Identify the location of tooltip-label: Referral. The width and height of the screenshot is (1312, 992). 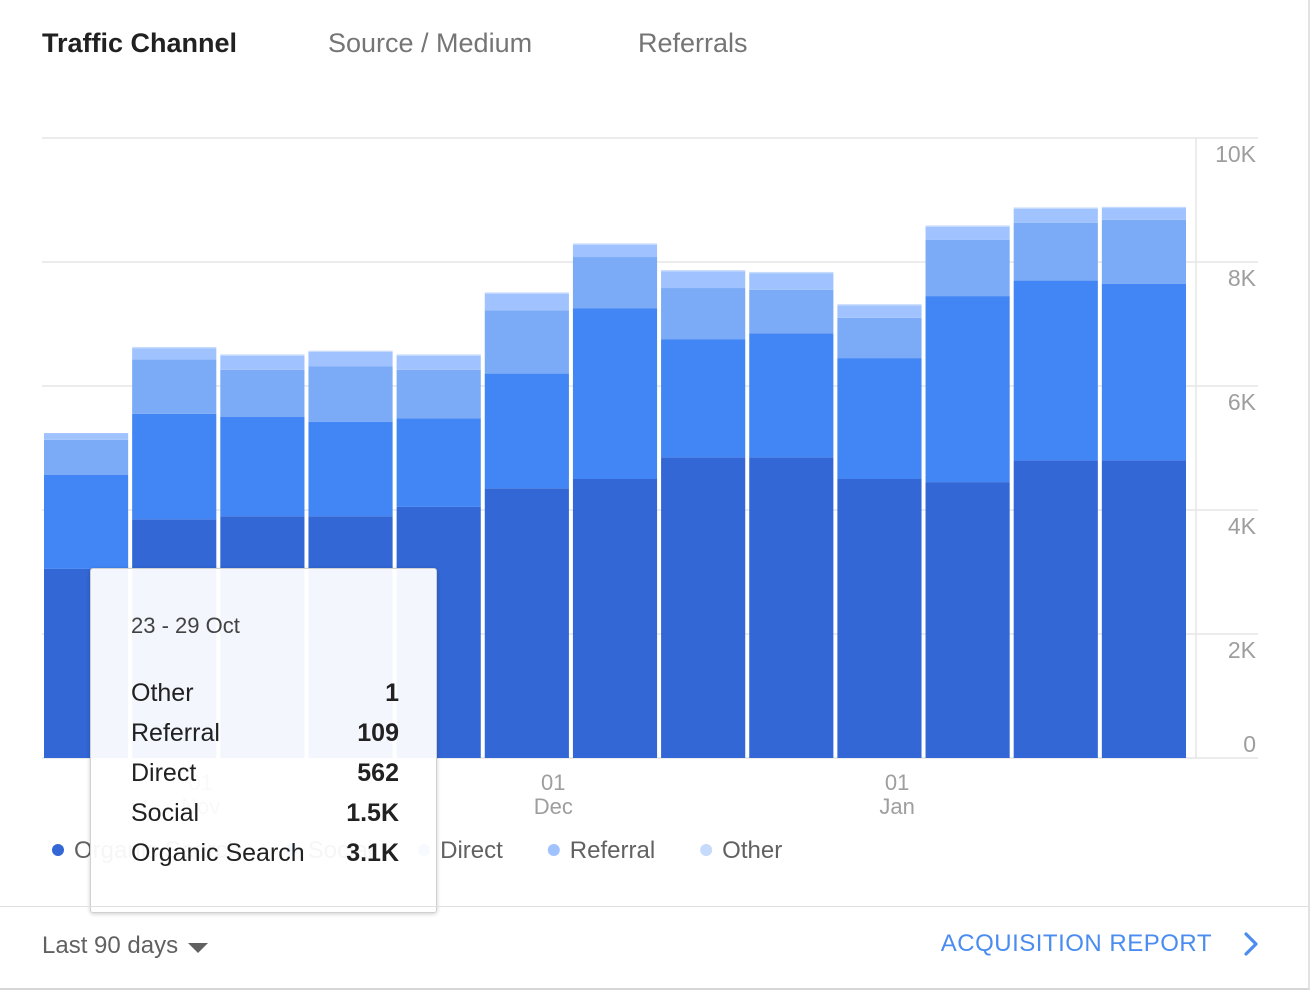
(175, 733).